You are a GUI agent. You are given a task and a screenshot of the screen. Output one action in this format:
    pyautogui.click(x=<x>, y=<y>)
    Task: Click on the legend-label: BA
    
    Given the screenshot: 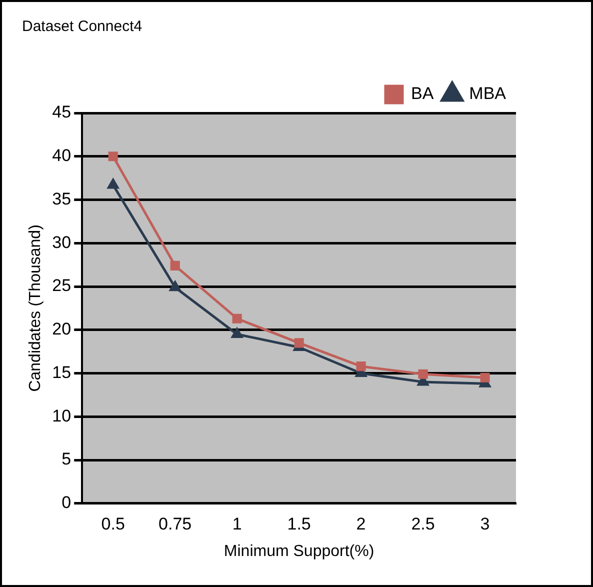 What is the action you would take?
    pyautogui.click(x=422, y=94)
    